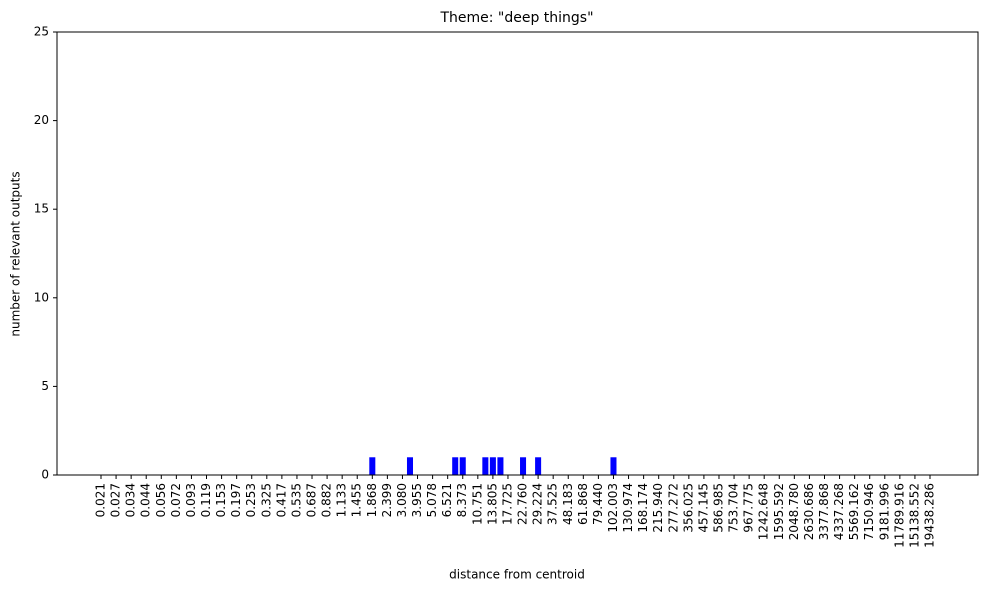  I want to click on x-tick-label: 130.974, so click(628, 508).